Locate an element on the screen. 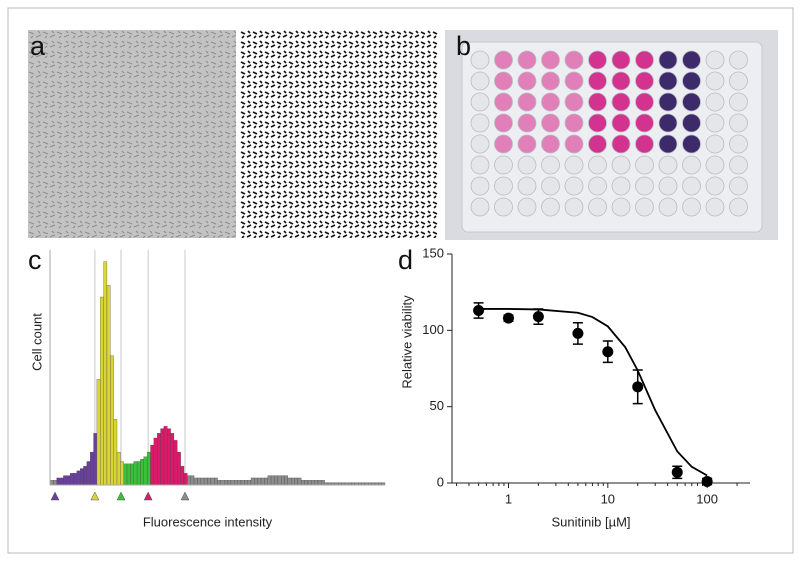  micrograph is located at coordinates (132, 134).